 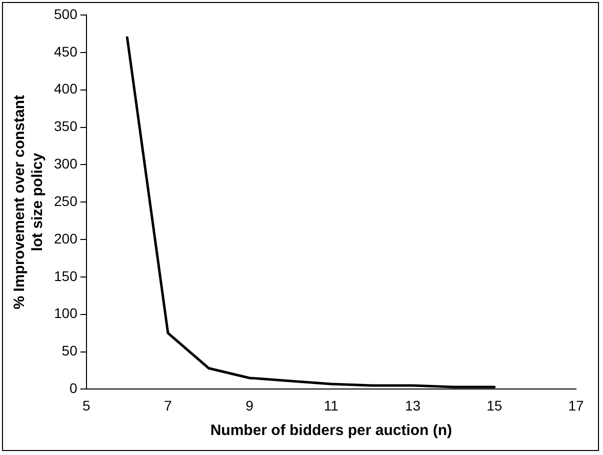 I want to click on y-tick-label: 200, so click(x=66, y=238).